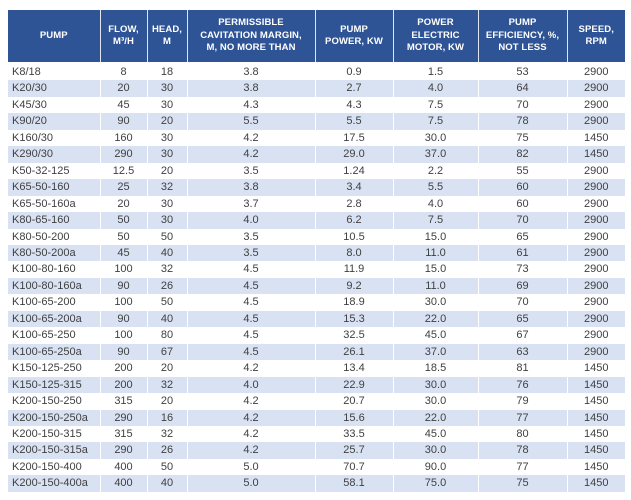 Image resolution: width=631 pixels, height=500 pixels. I want to click on cell-pump: K100-65-200a, so click(54, 319).